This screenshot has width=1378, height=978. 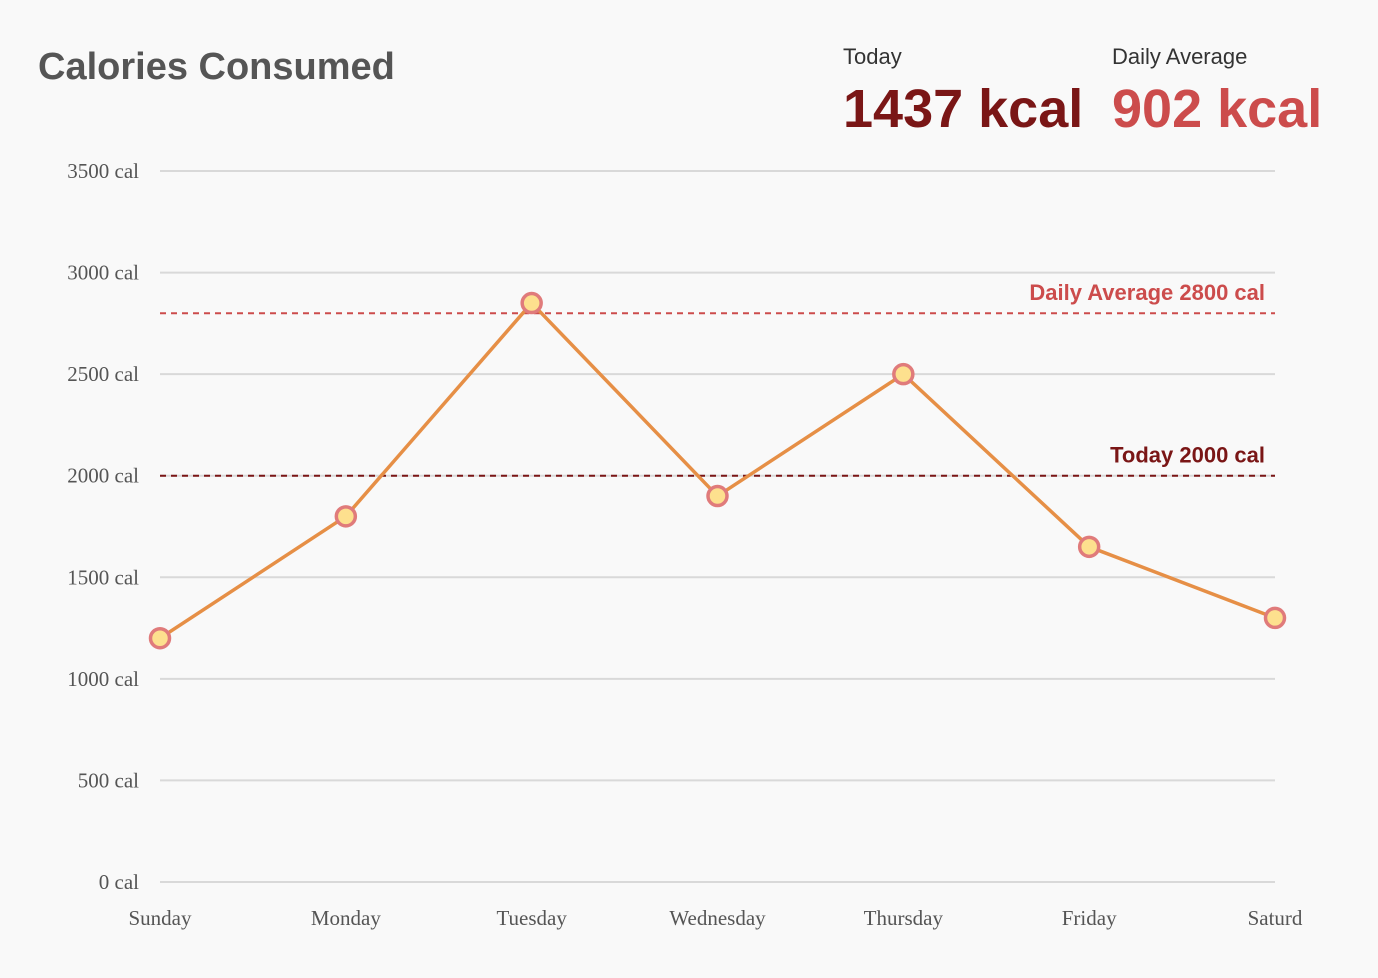 I want to click on x-tick-label: Tuesday, so click(x=531, y=918).